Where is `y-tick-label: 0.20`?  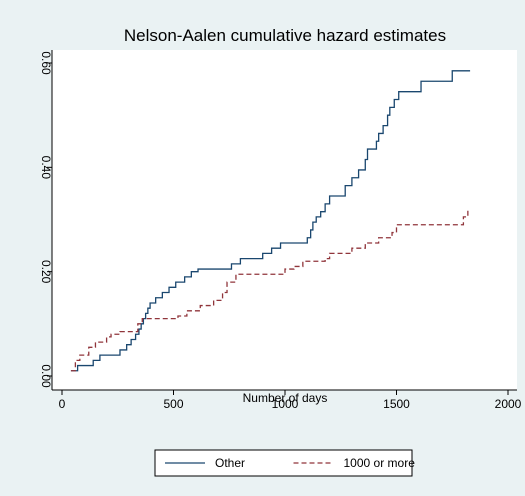
y-tick-label: 0.20 is located at coordinates (46, 272).